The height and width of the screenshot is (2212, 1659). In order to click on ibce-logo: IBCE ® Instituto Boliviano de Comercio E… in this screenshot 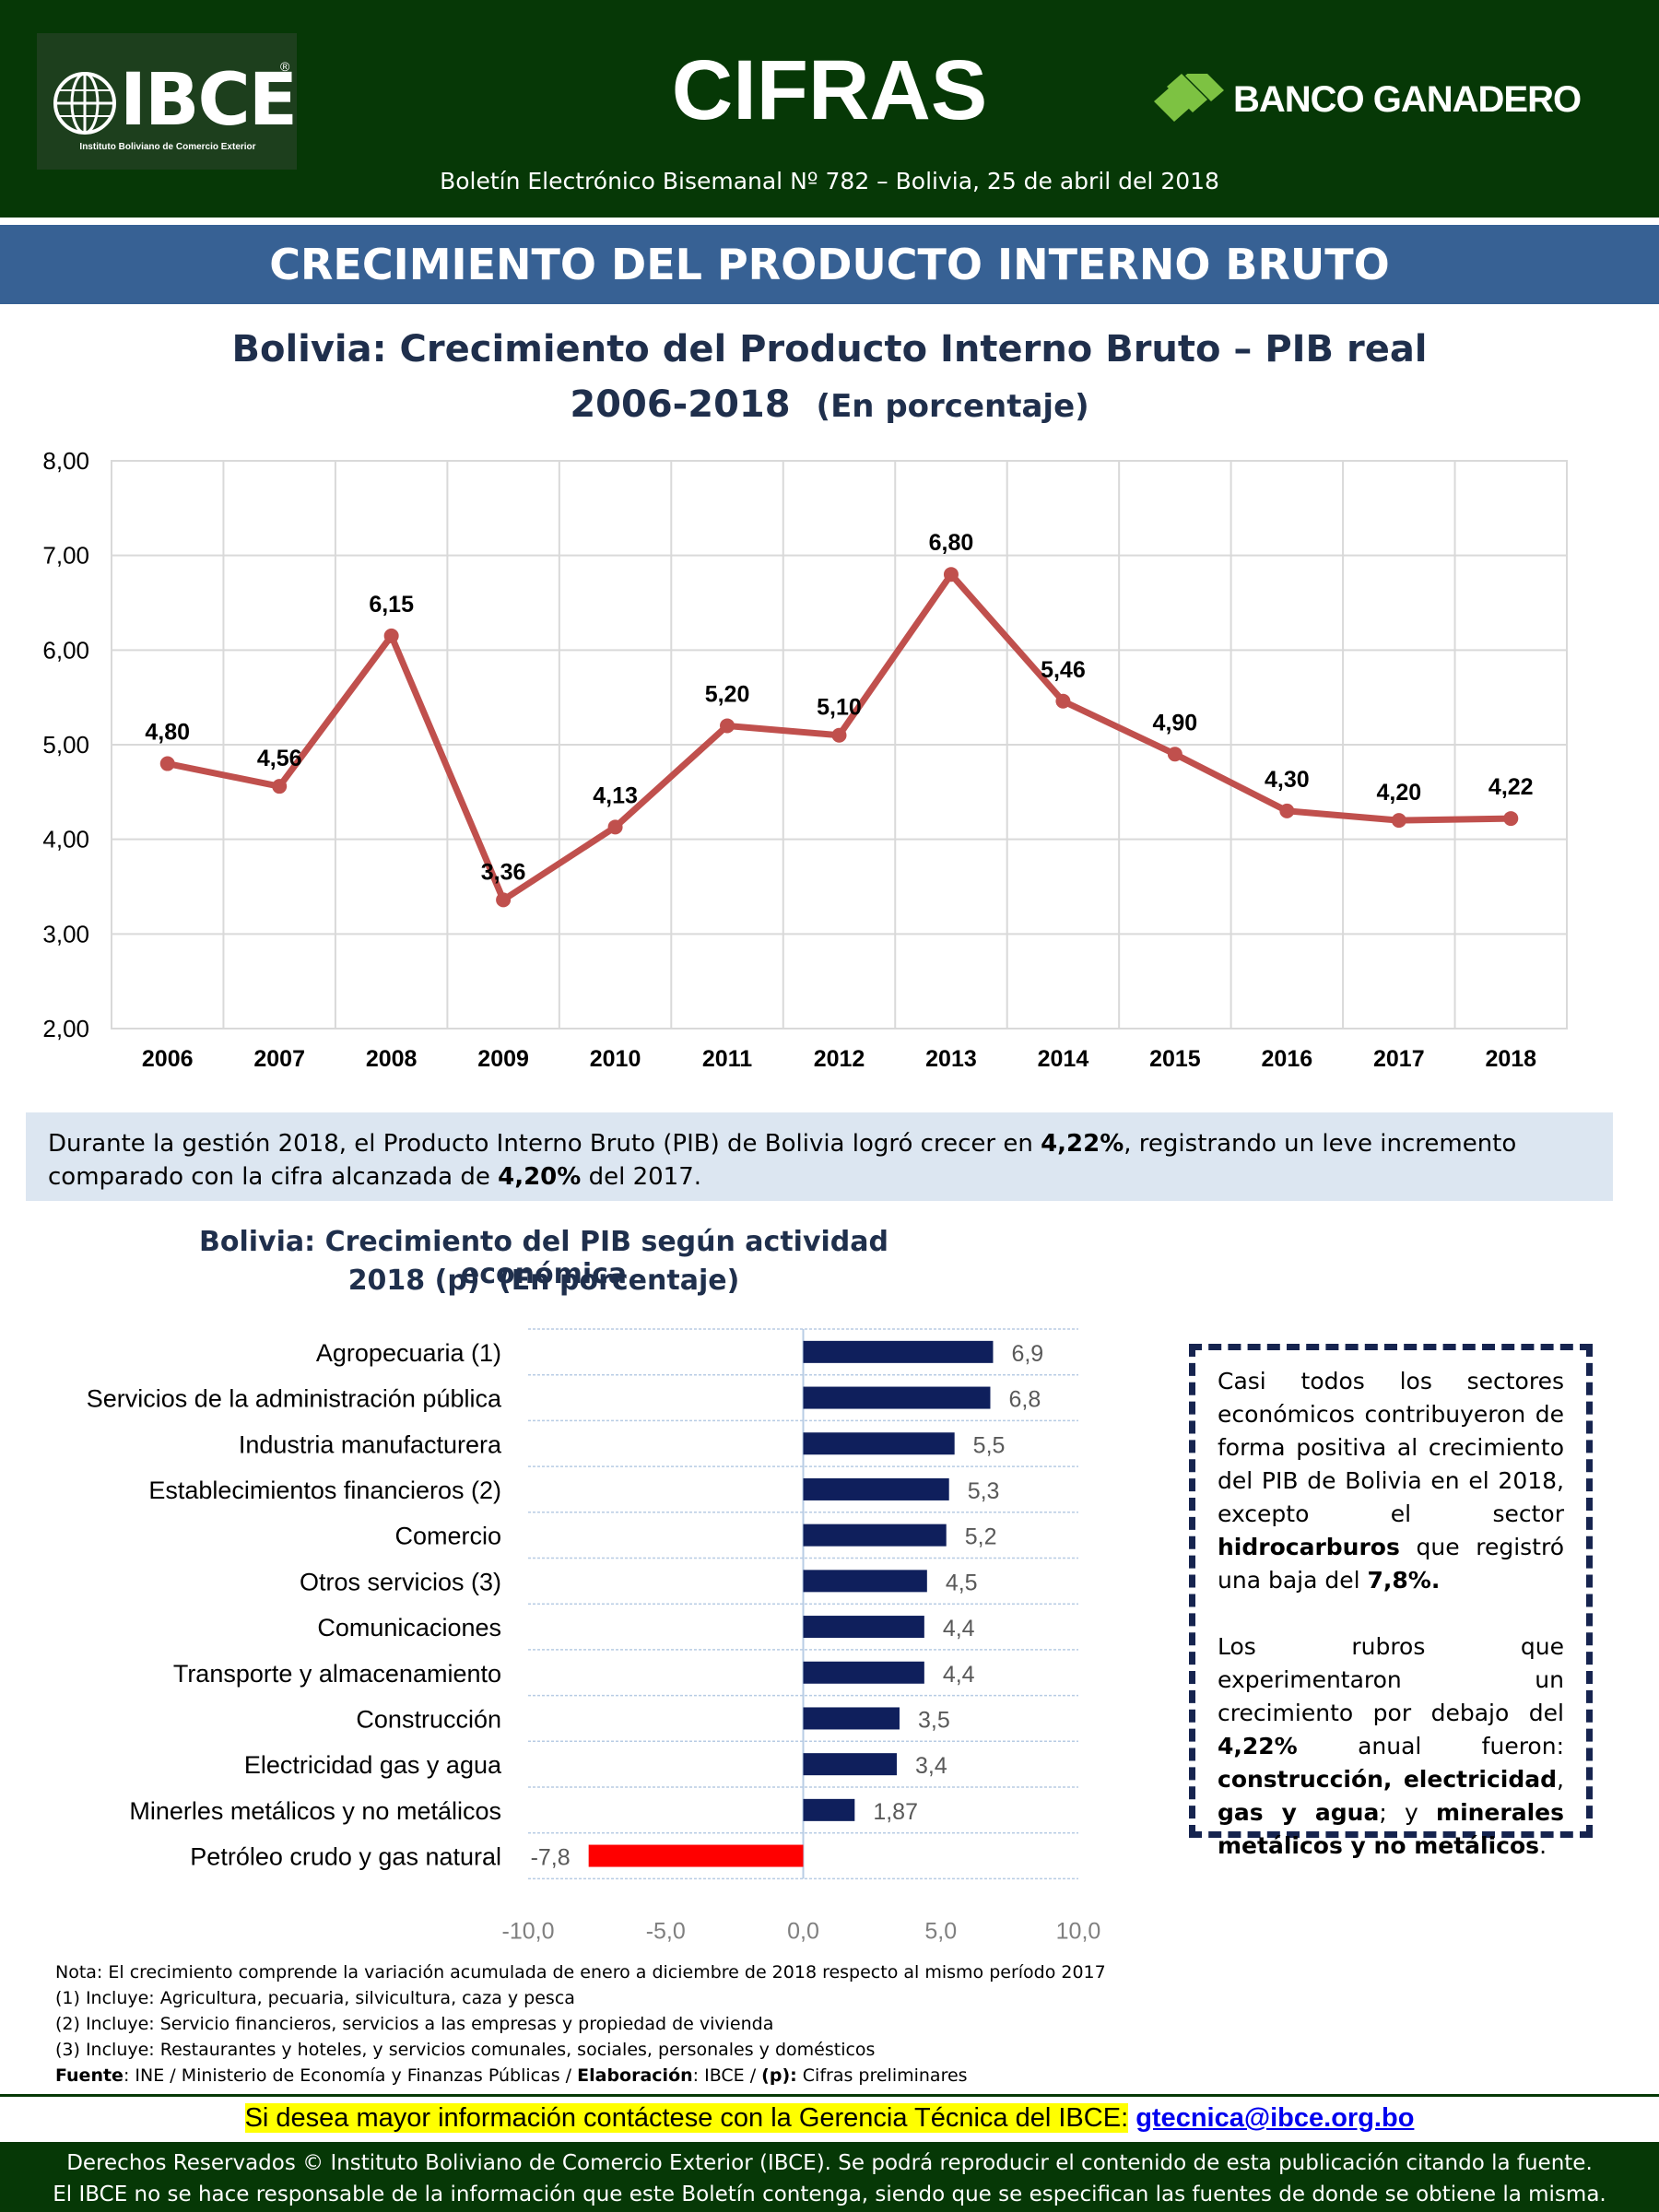, I will do `click(167, 101)`.